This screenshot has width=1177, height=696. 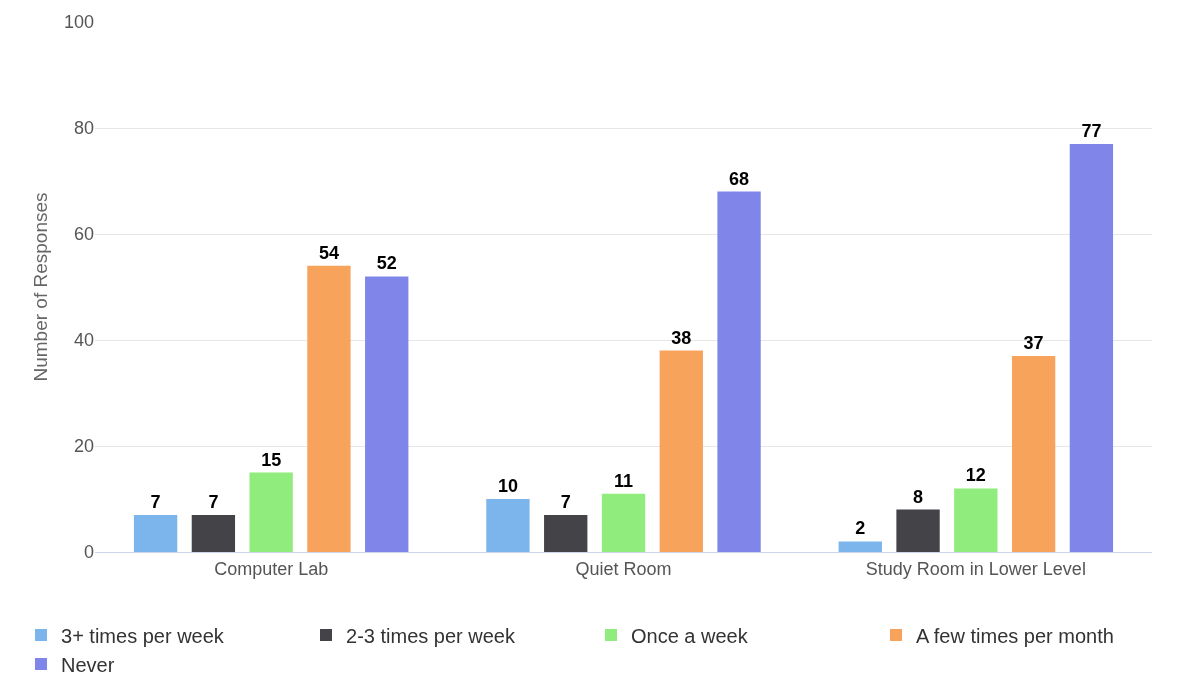 I want to click on data-label: 77, so click(x=1091, y=130).